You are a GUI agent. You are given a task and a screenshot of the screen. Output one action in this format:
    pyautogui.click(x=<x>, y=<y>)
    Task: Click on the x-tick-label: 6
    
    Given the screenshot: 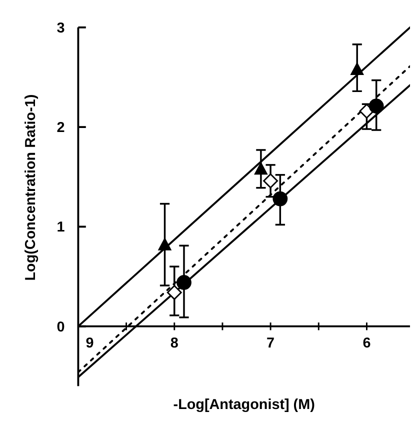 What is the action you would take?
    pyautogui.click(x=366, y=344)
    